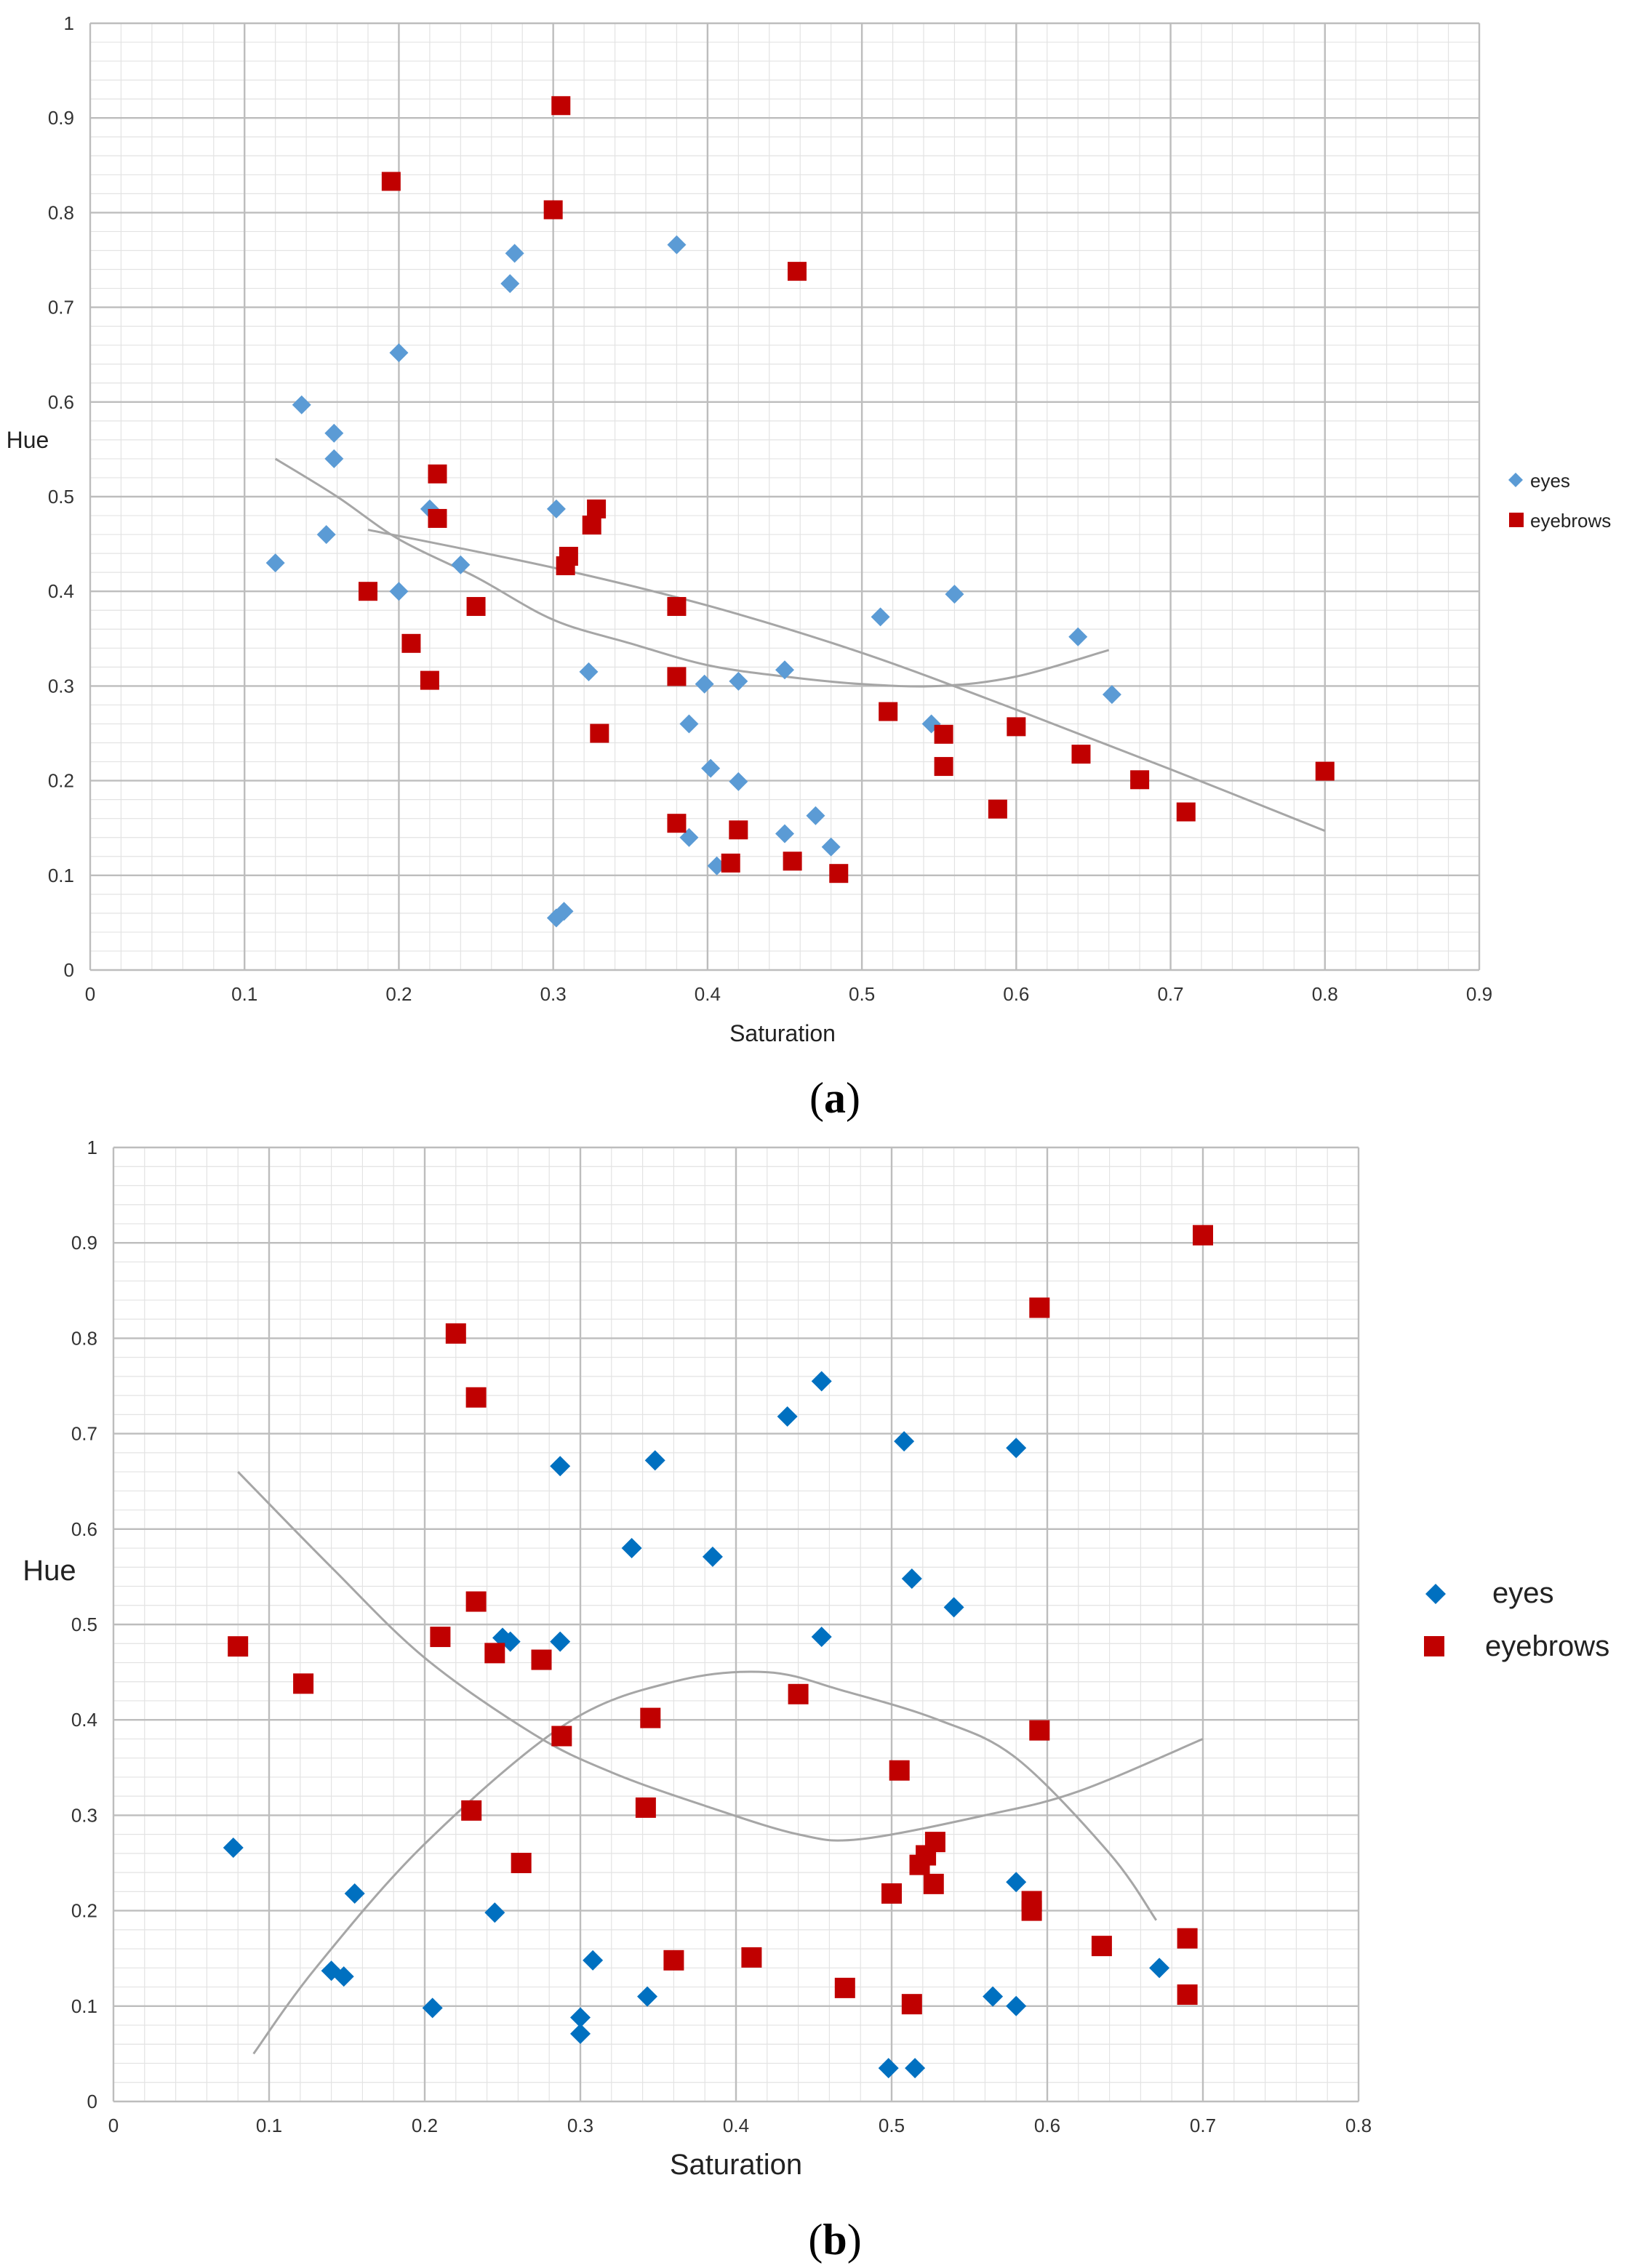  I want to click on legend-eyes-label-a: eyes, so click(1550, 481).